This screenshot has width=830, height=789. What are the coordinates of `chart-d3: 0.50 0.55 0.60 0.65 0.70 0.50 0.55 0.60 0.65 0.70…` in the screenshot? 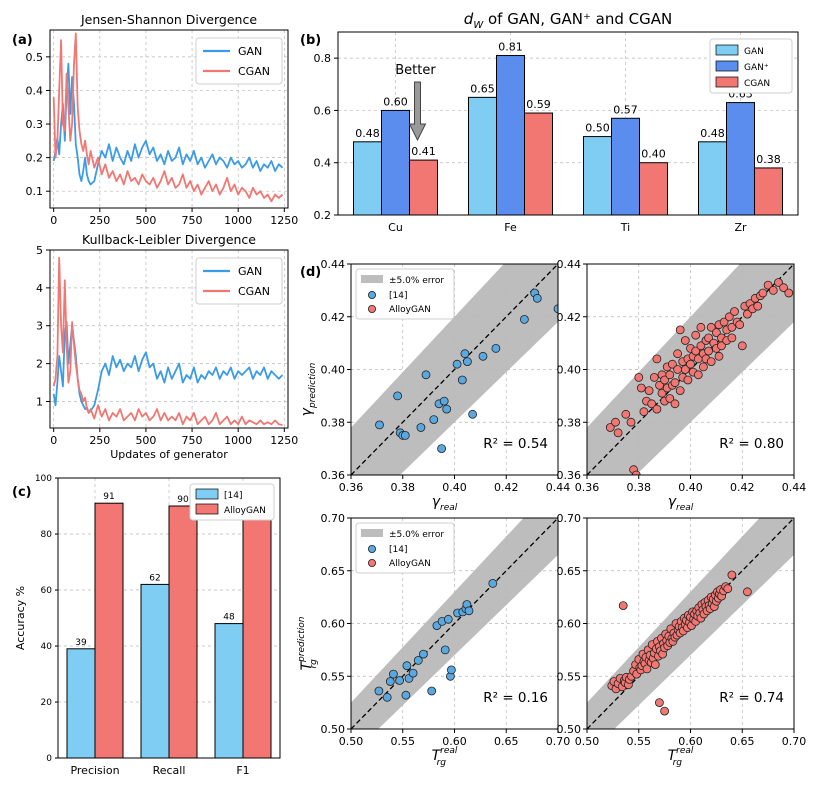 It's located at (434, 640).